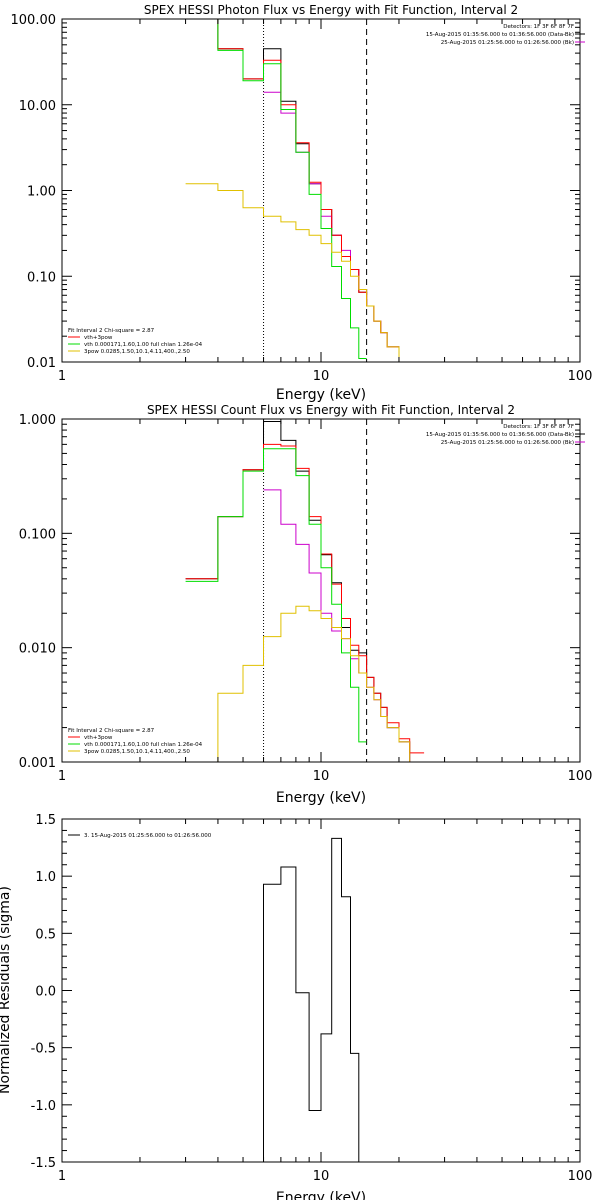  I want to click on y-tick-label: 1.00, so click(41, 192).